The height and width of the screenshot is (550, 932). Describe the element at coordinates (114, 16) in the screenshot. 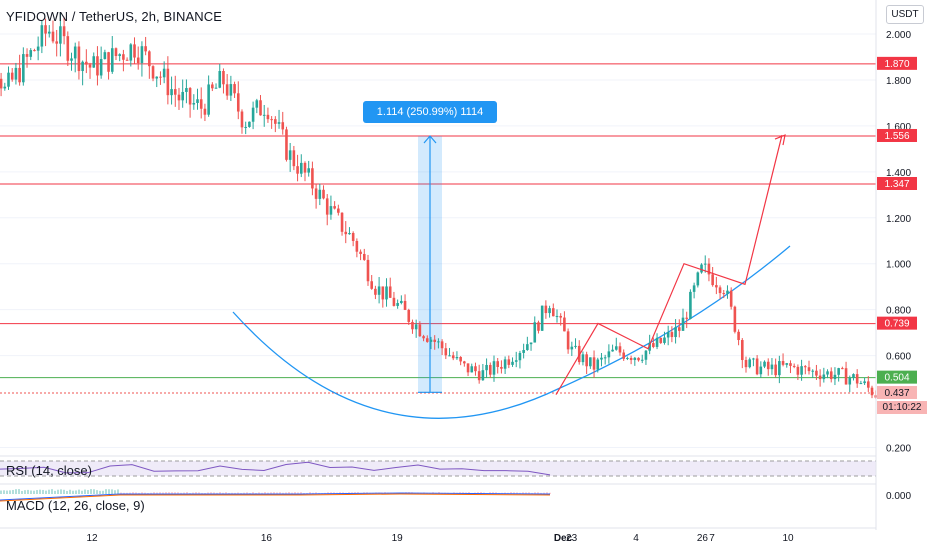

I see `chart-title: YFIDOWN / TetherUS, 2h, BINANCE` at that location.